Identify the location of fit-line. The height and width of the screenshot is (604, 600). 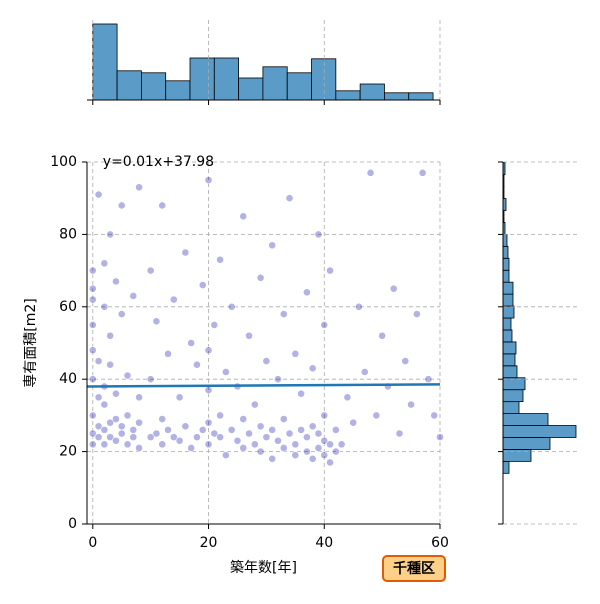
(263, 385).